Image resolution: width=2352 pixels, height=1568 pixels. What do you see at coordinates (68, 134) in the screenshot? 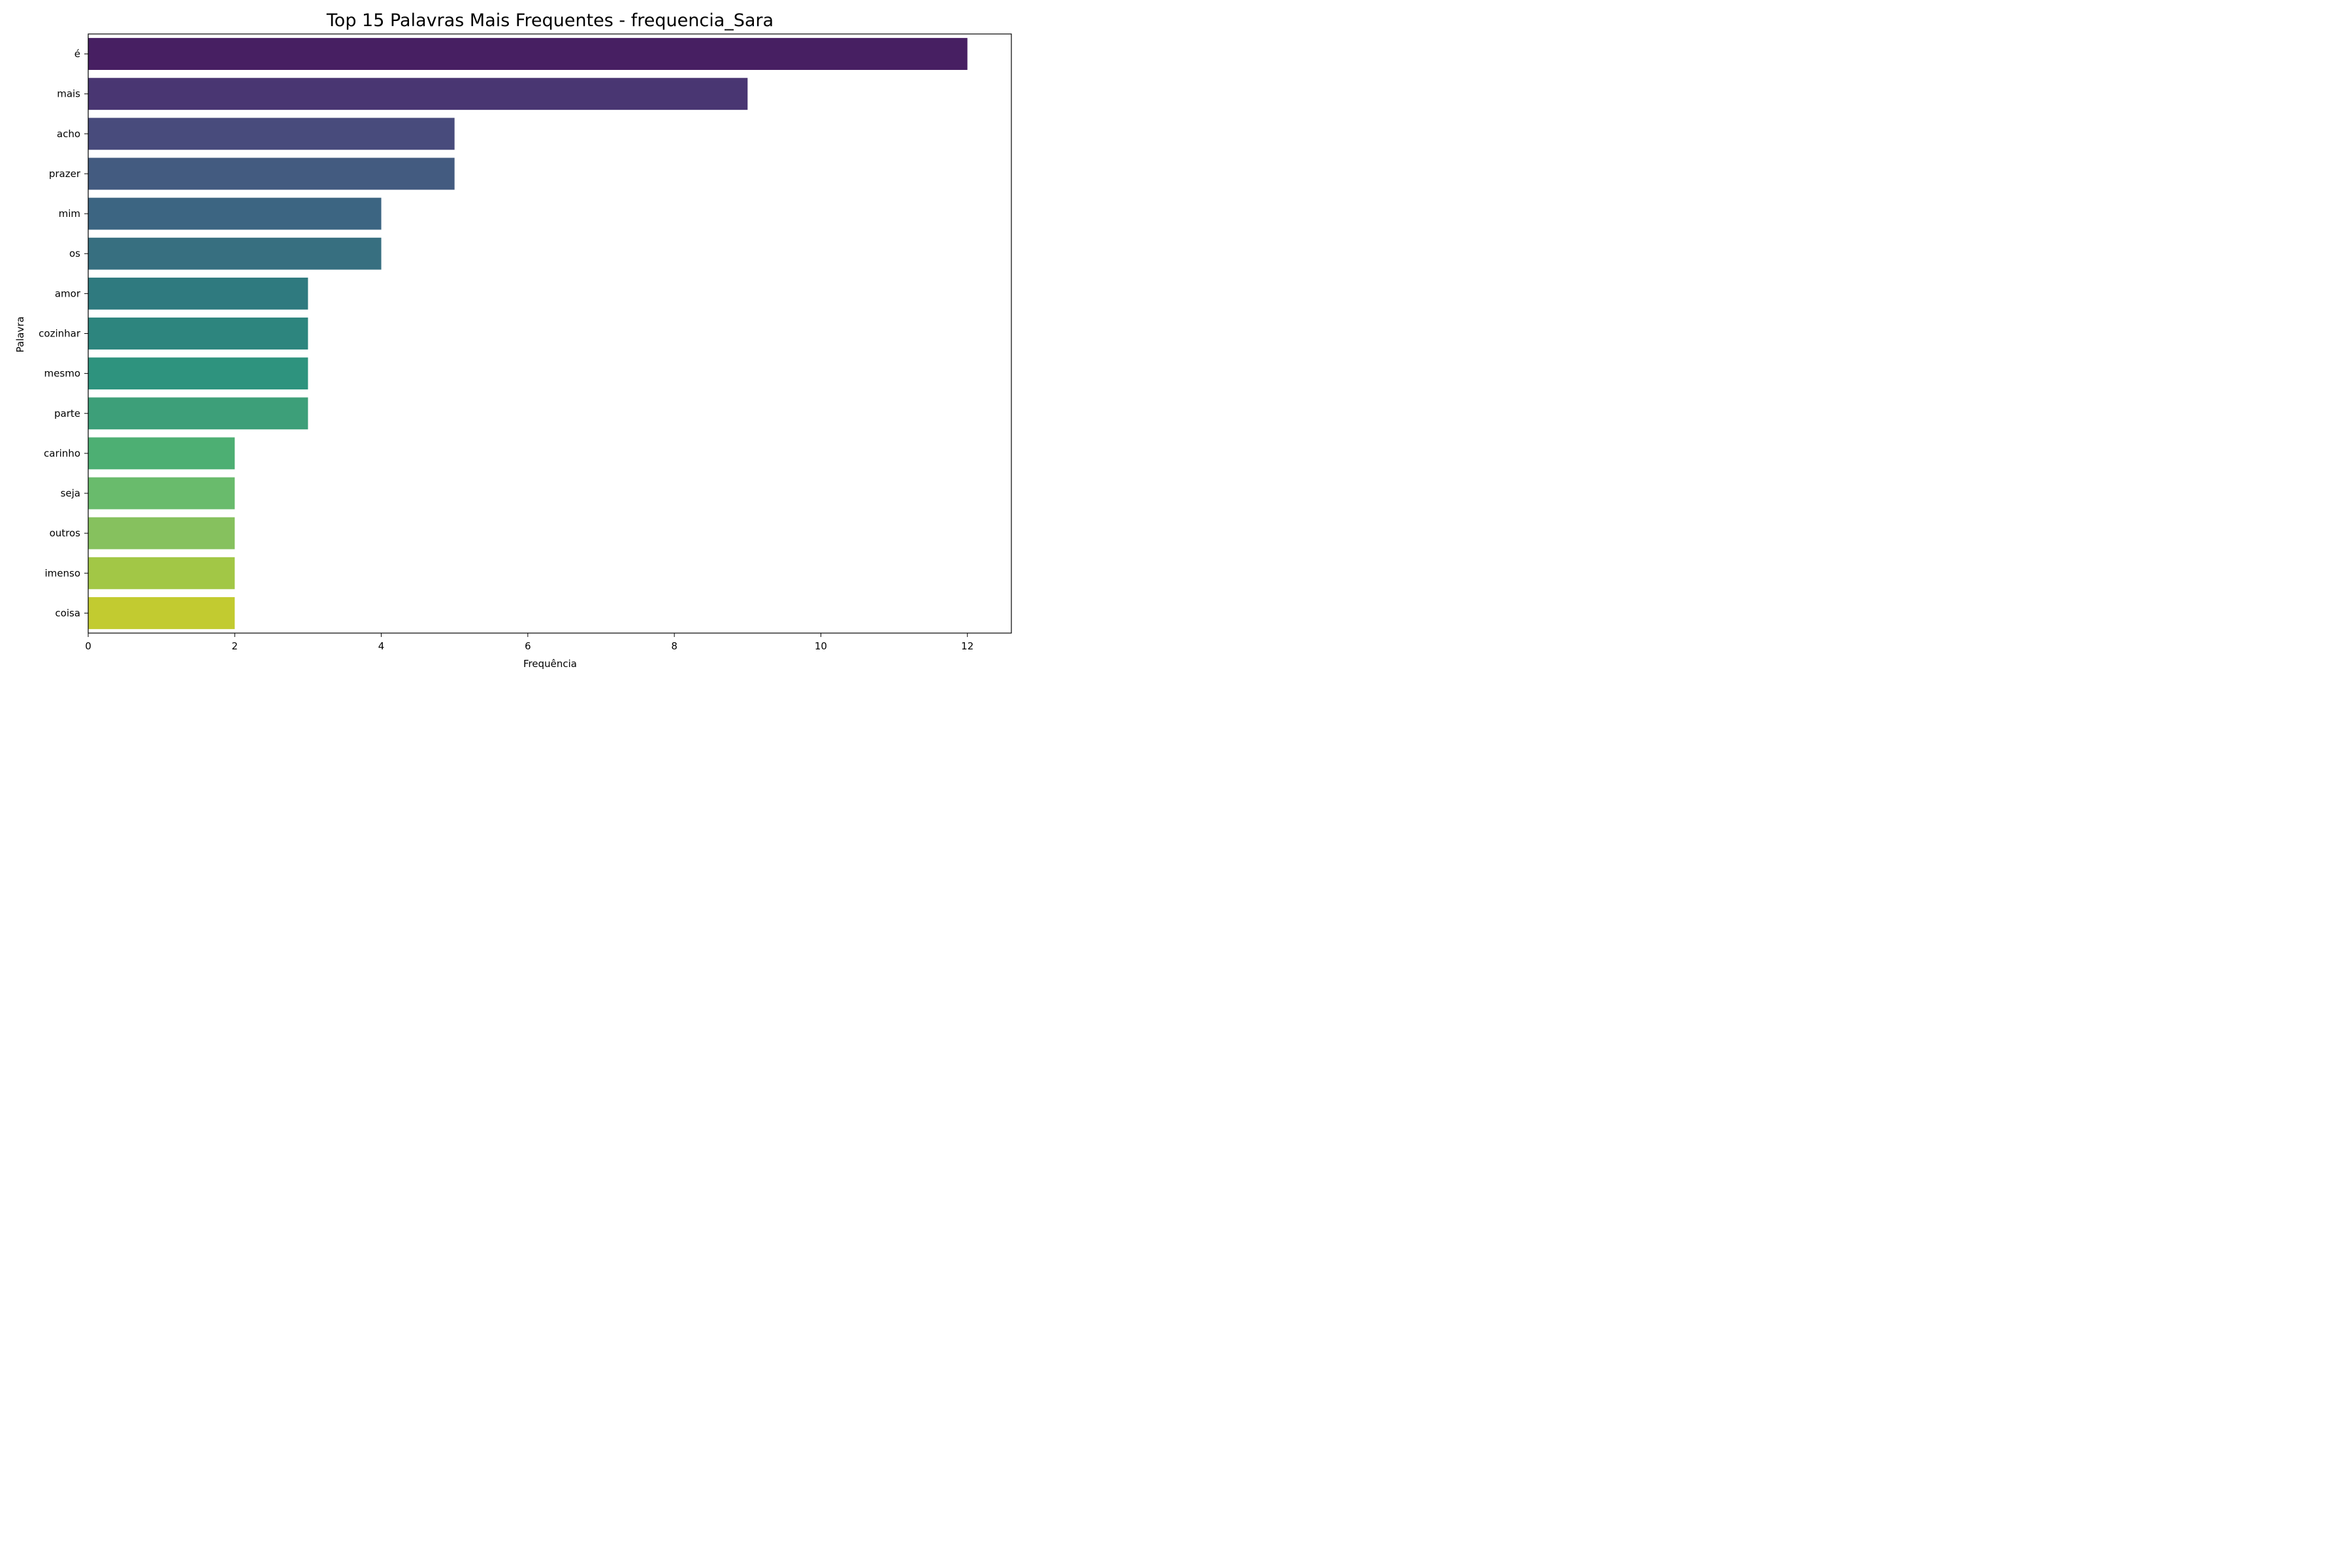
I see `y-tick-label: acho` at bounding box center [68, 134].